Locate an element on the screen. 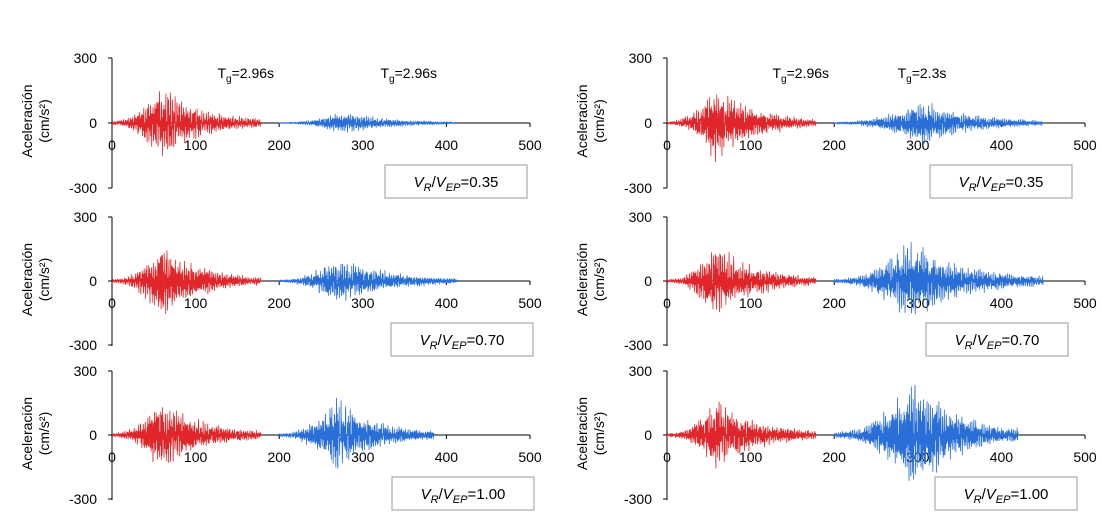 Image resolution: width=1102 pixels, height=521 pixels. tg-label-value: =2.3s is located at coordinates (929, 73).